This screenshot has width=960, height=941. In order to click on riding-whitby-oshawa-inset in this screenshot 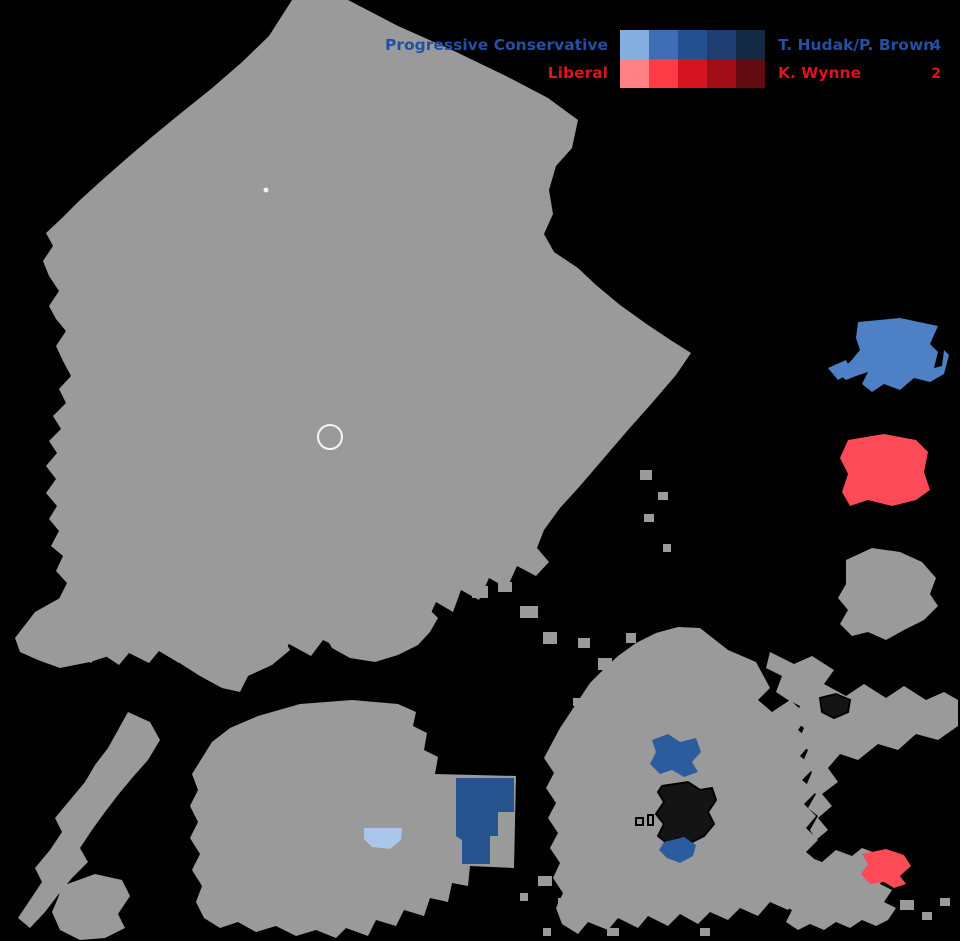, I will do `click(485, 821)`.